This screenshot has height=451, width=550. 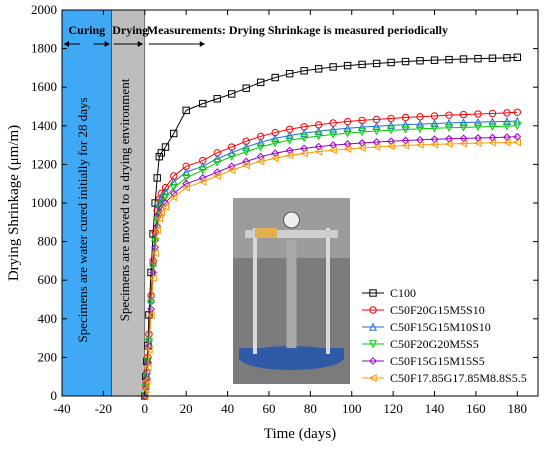 I want to click on photo-specimen, so click(x=291, y=294).